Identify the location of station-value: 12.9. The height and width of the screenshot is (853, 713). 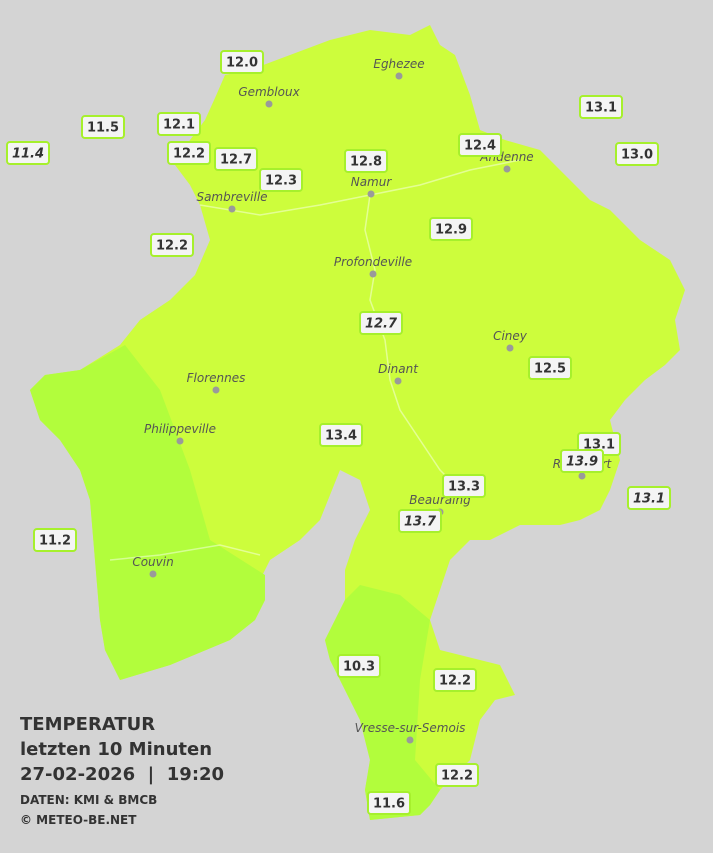
(451, 230).